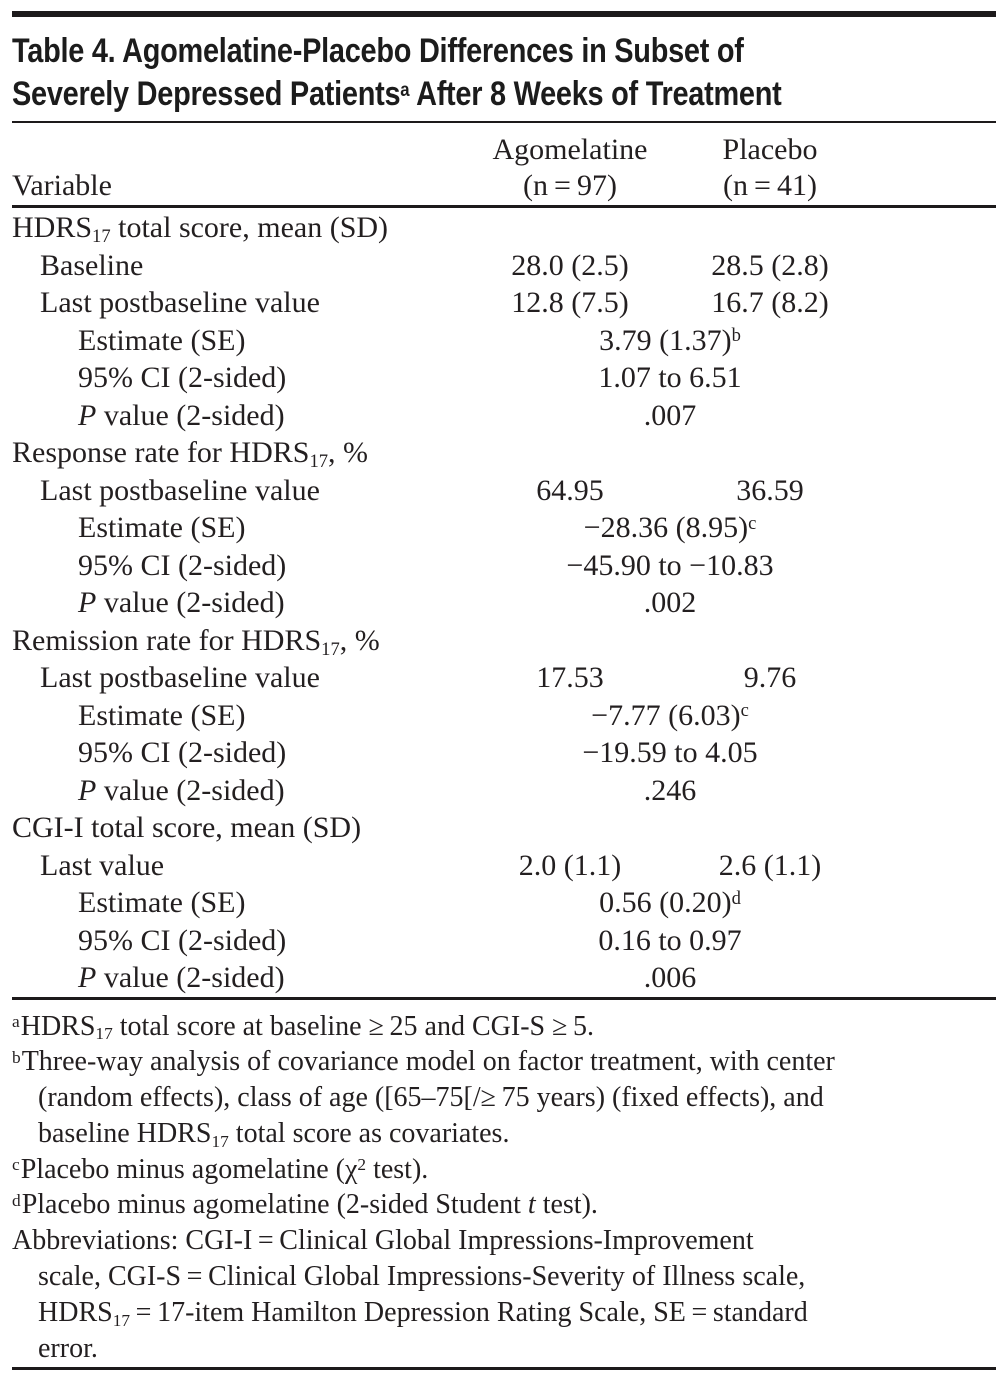 Image resolution: width=1008 pixels, height=1390 pixels. Describe the element at coordinates (504, 566) in the screenshot. I see `table-row: 95% CI (2-sided) −45.90 to −10.83` at that location.